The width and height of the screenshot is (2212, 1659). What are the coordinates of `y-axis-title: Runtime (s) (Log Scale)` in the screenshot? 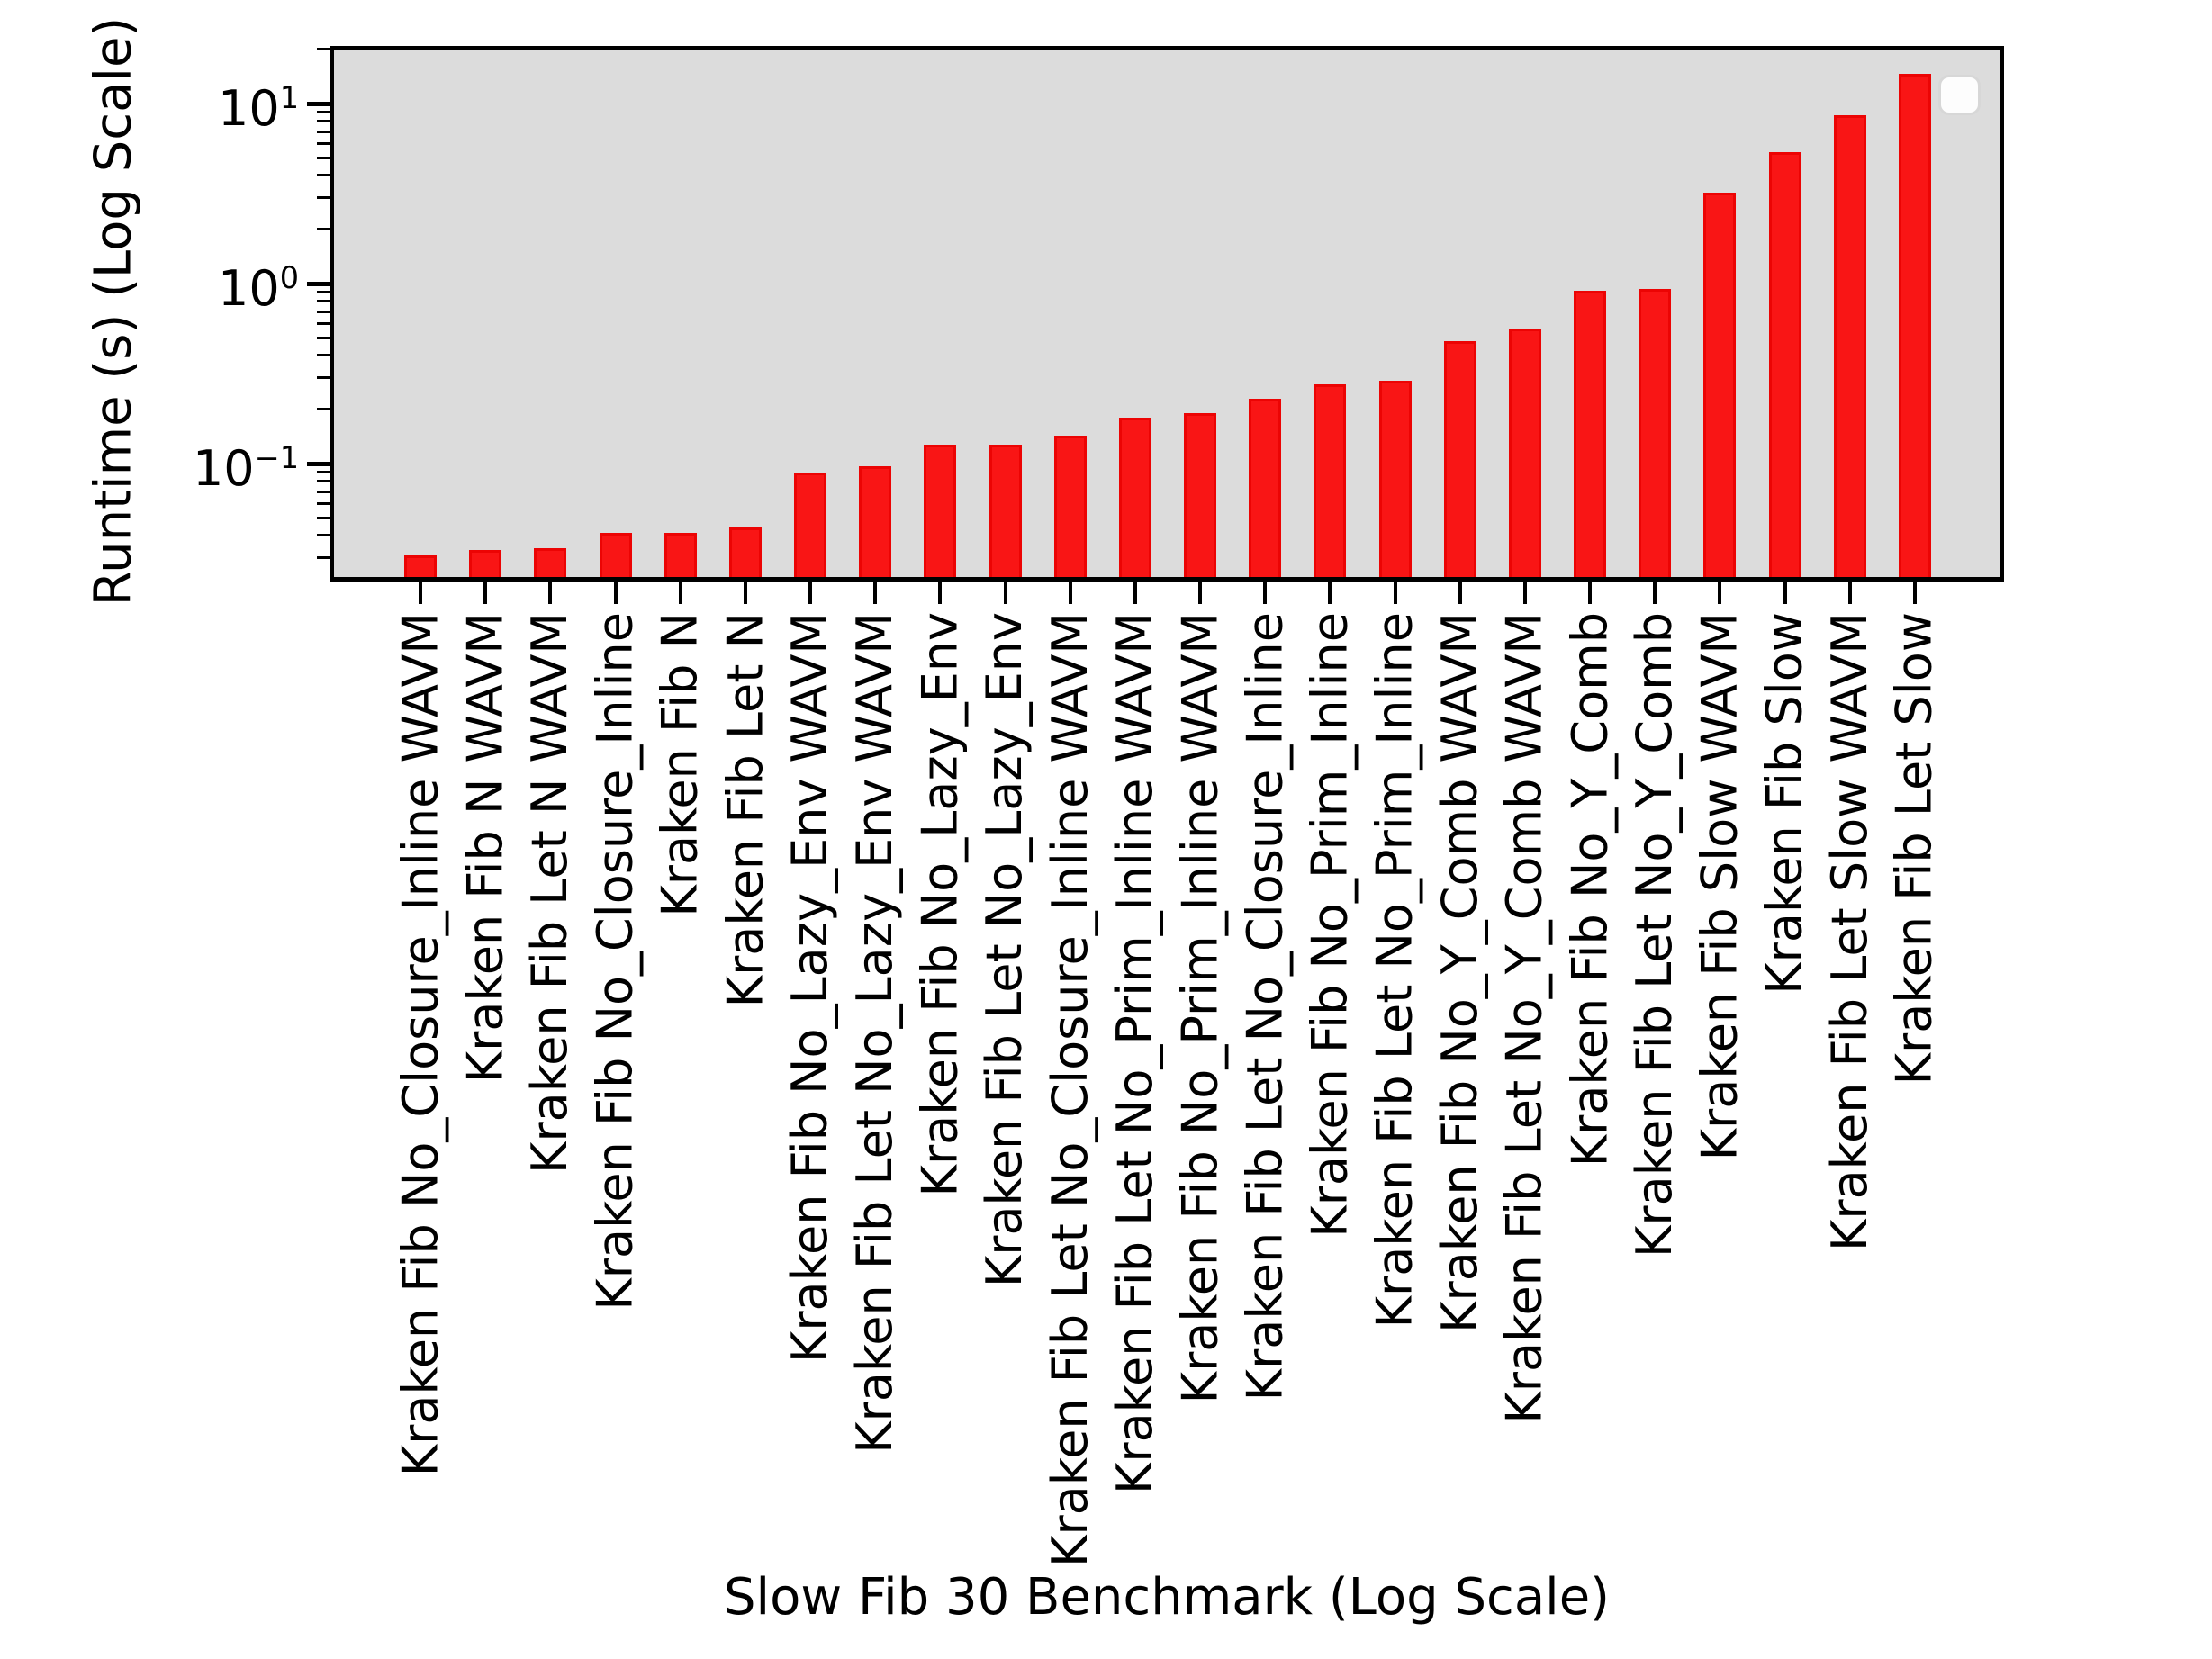 It's located at (113, 311).